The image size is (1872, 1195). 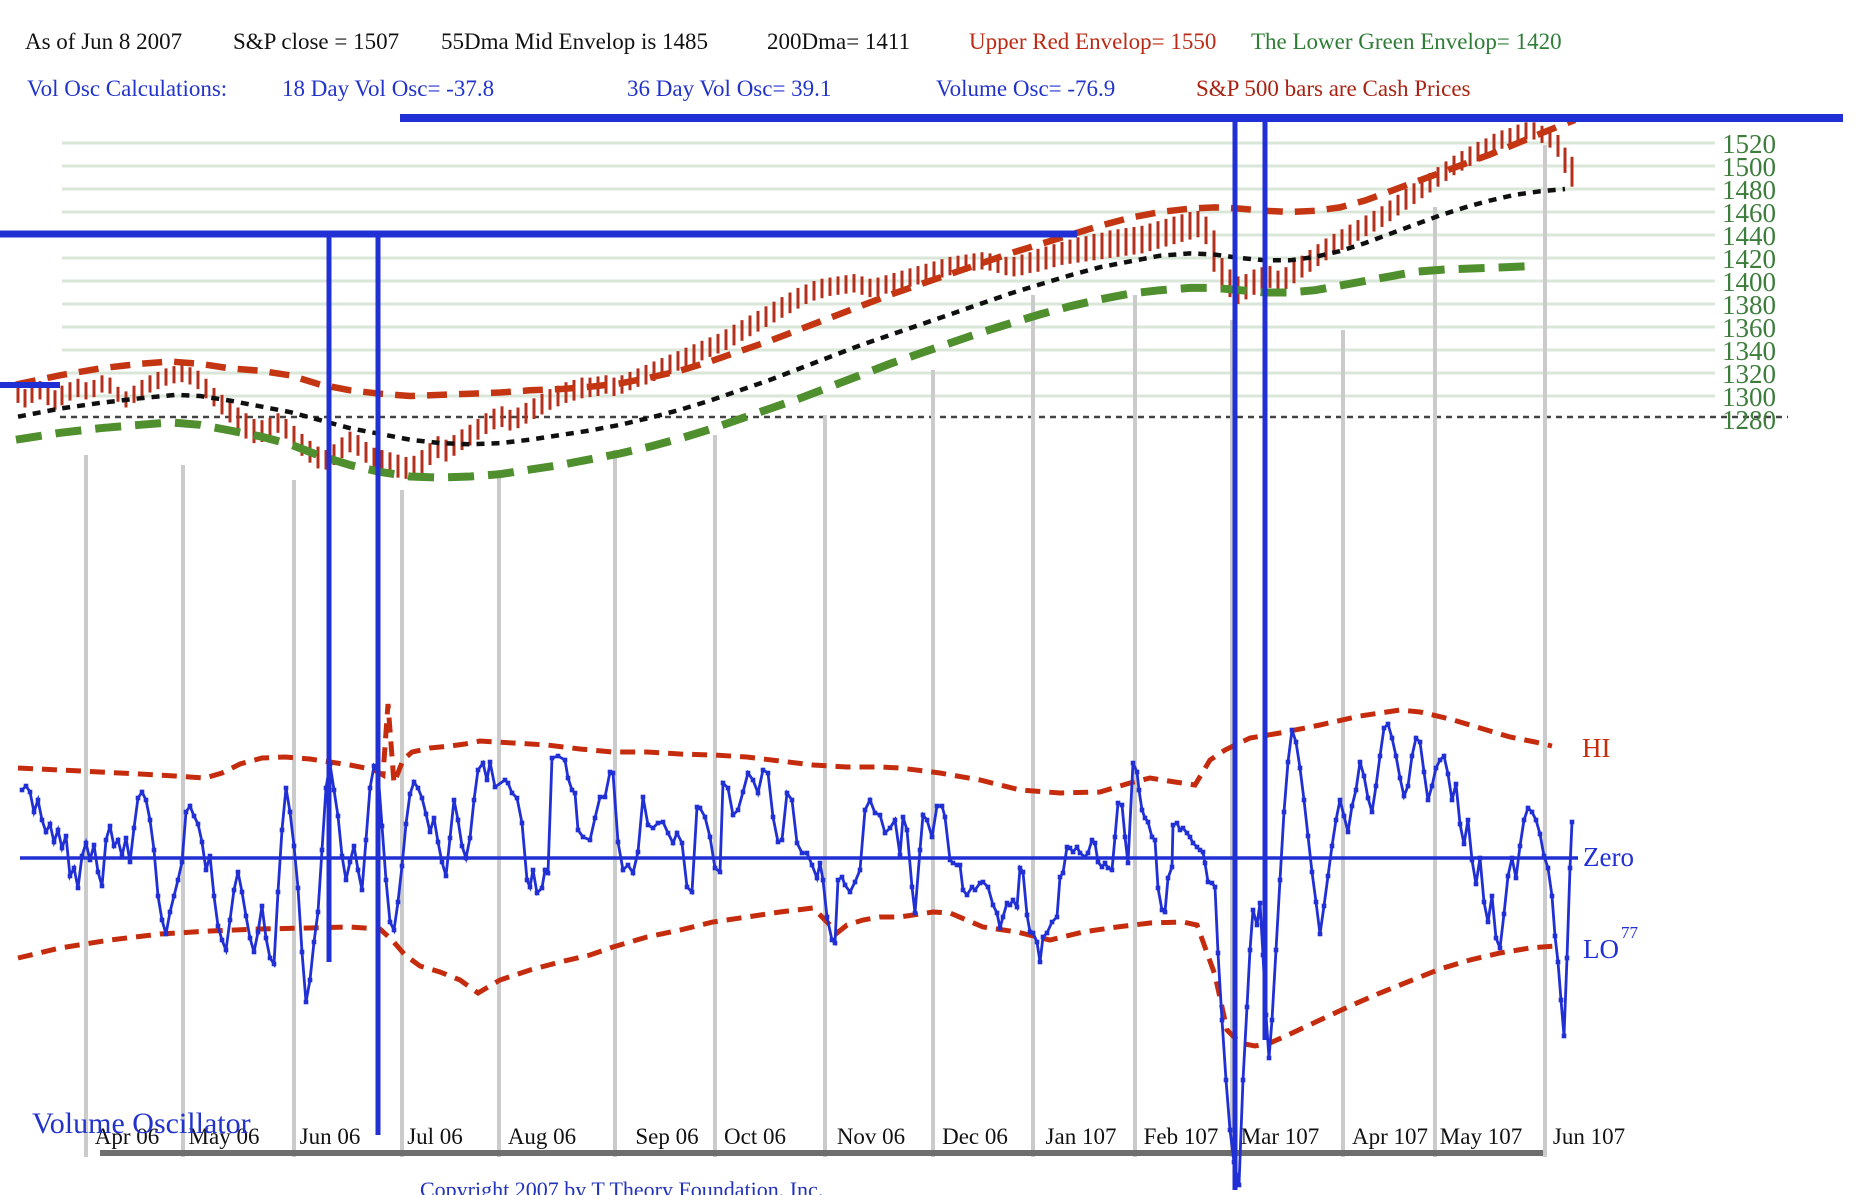 What do you see at coordinates (1596, 748) in the screenshot?
I see `hi-envelope-label: HI` at bounding box center [1596, 748].